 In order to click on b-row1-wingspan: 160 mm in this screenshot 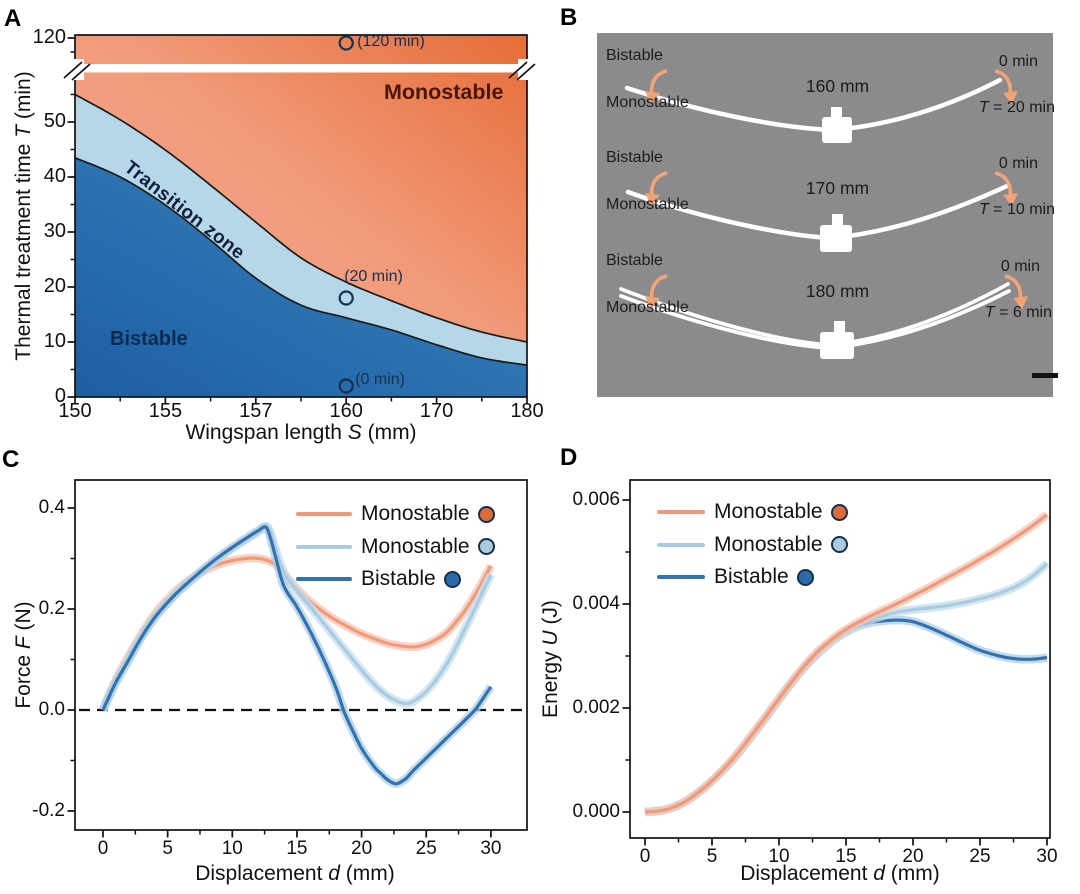, I will do `click(837, 86)`.